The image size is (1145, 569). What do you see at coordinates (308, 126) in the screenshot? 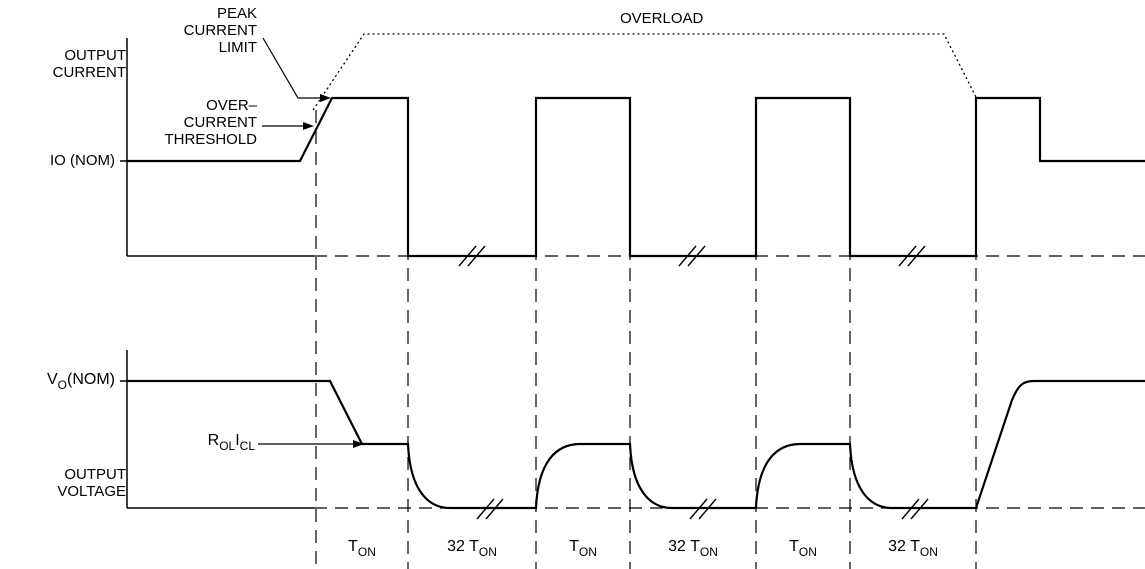
I see `threshold-arrowhead` at bounding box center [308, 126].